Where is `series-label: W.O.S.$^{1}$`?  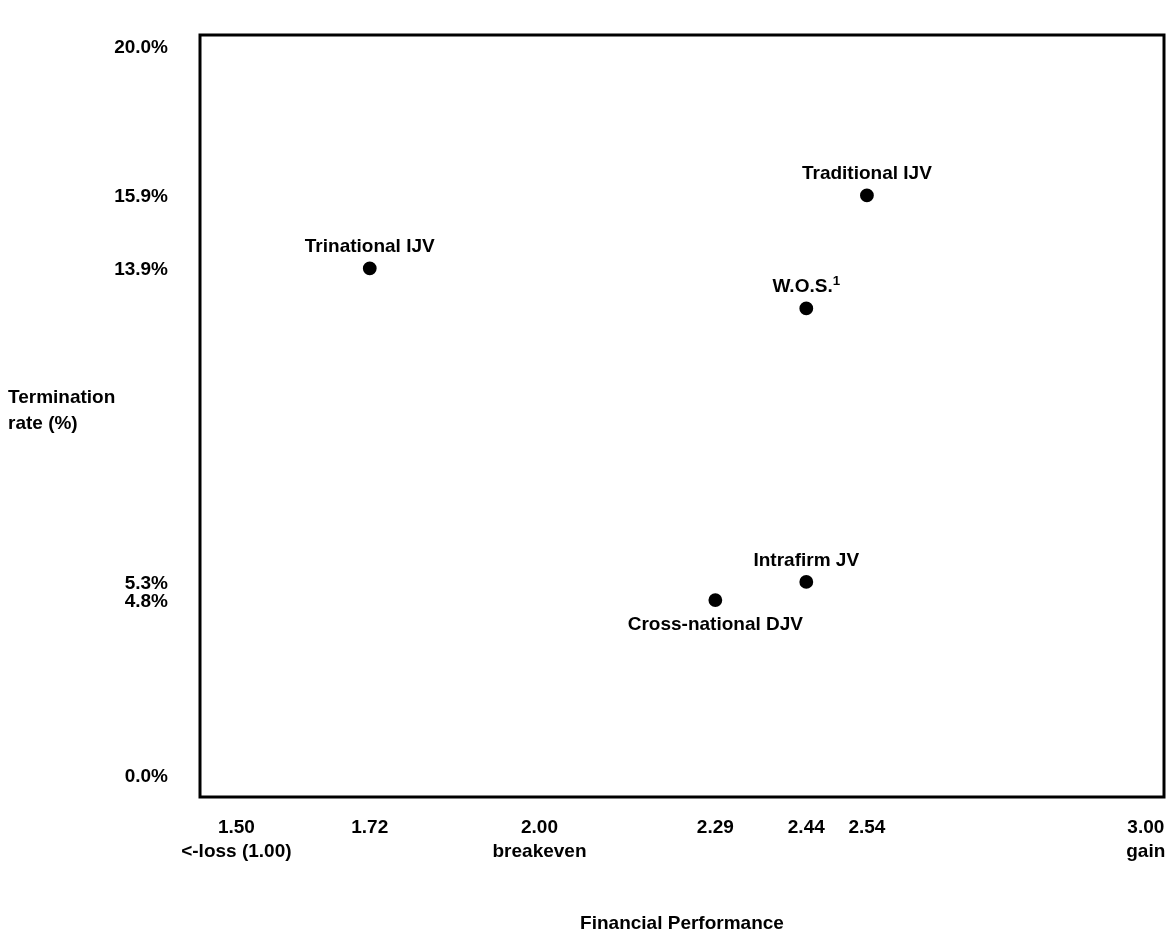
series-label: W.O.S.$^{1}$ is located at coordinates (806, 284).